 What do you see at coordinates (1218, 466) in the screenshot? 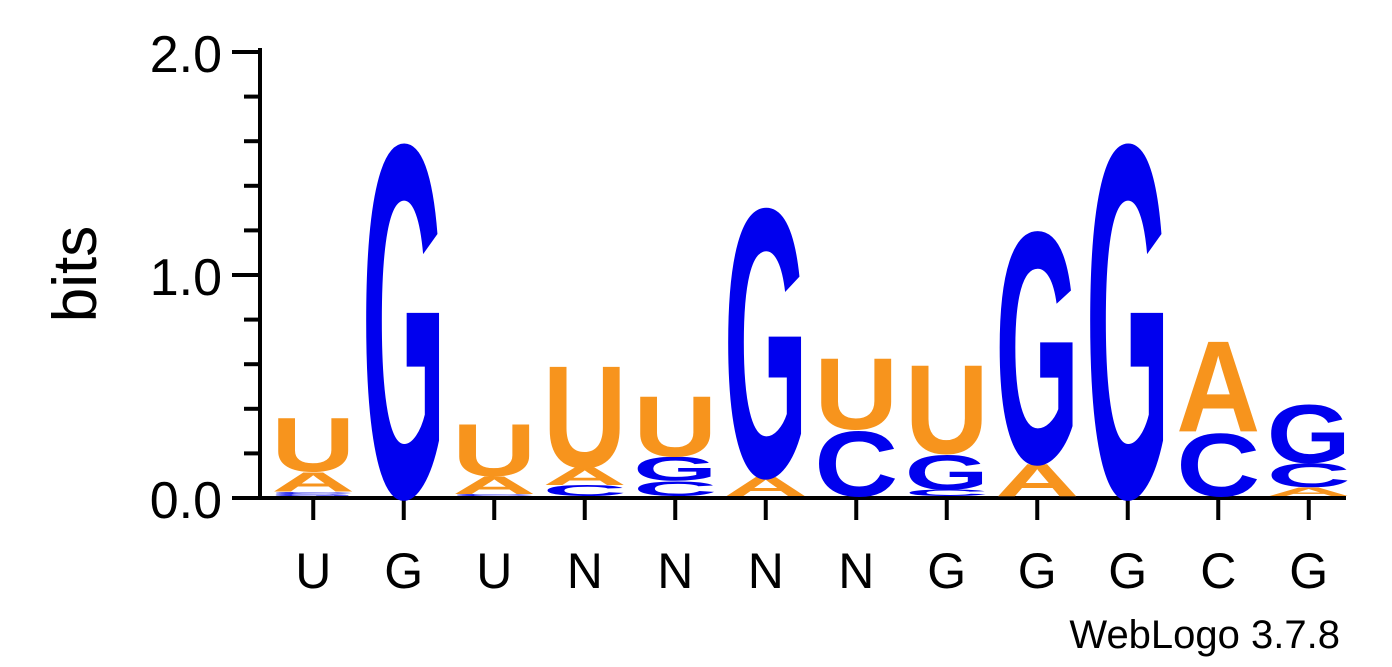
I see `logo-letter-C-pos11: C` at bounding box center [1218, 466].